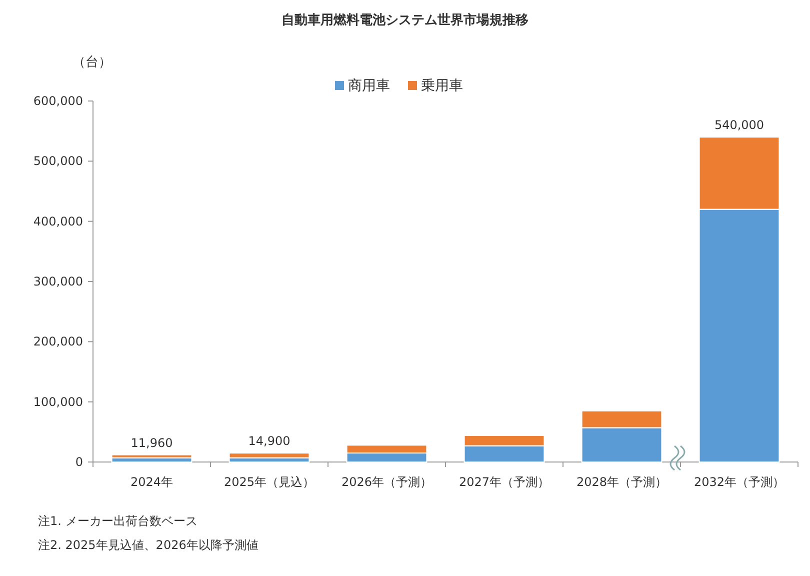 The width and height of the screenshot is (810, 576). I want to click on x-tick-label: 2027年（予測）, so click(504, 482).